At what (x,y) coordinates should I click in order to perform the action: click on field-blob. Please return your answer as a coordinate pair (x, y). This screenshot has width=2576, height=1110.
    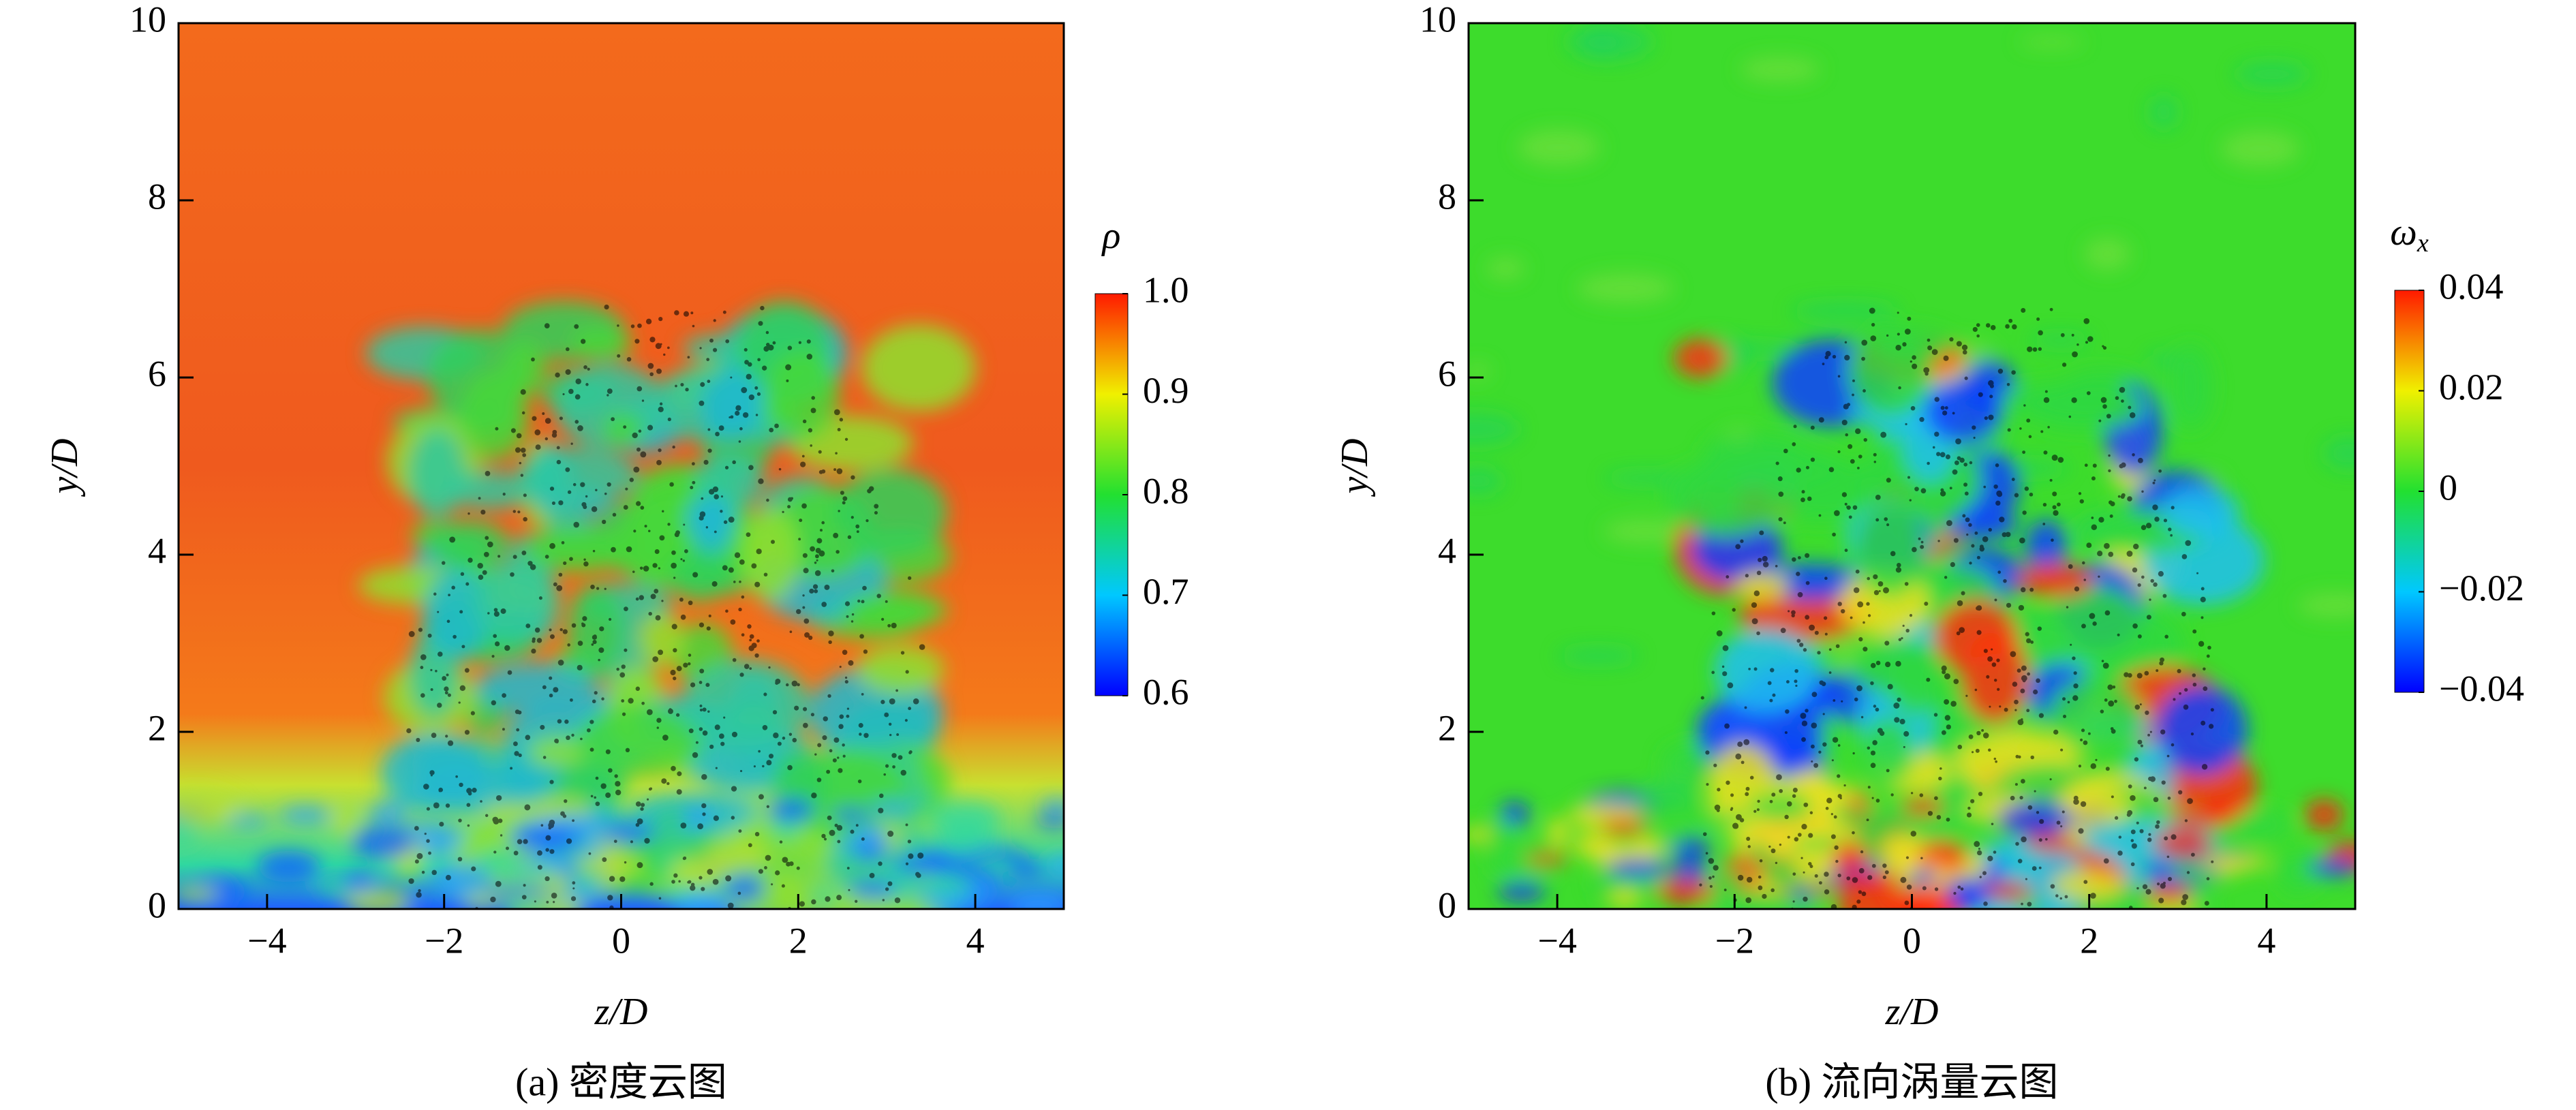
    Looking at the image, I should click on (1767, 671).